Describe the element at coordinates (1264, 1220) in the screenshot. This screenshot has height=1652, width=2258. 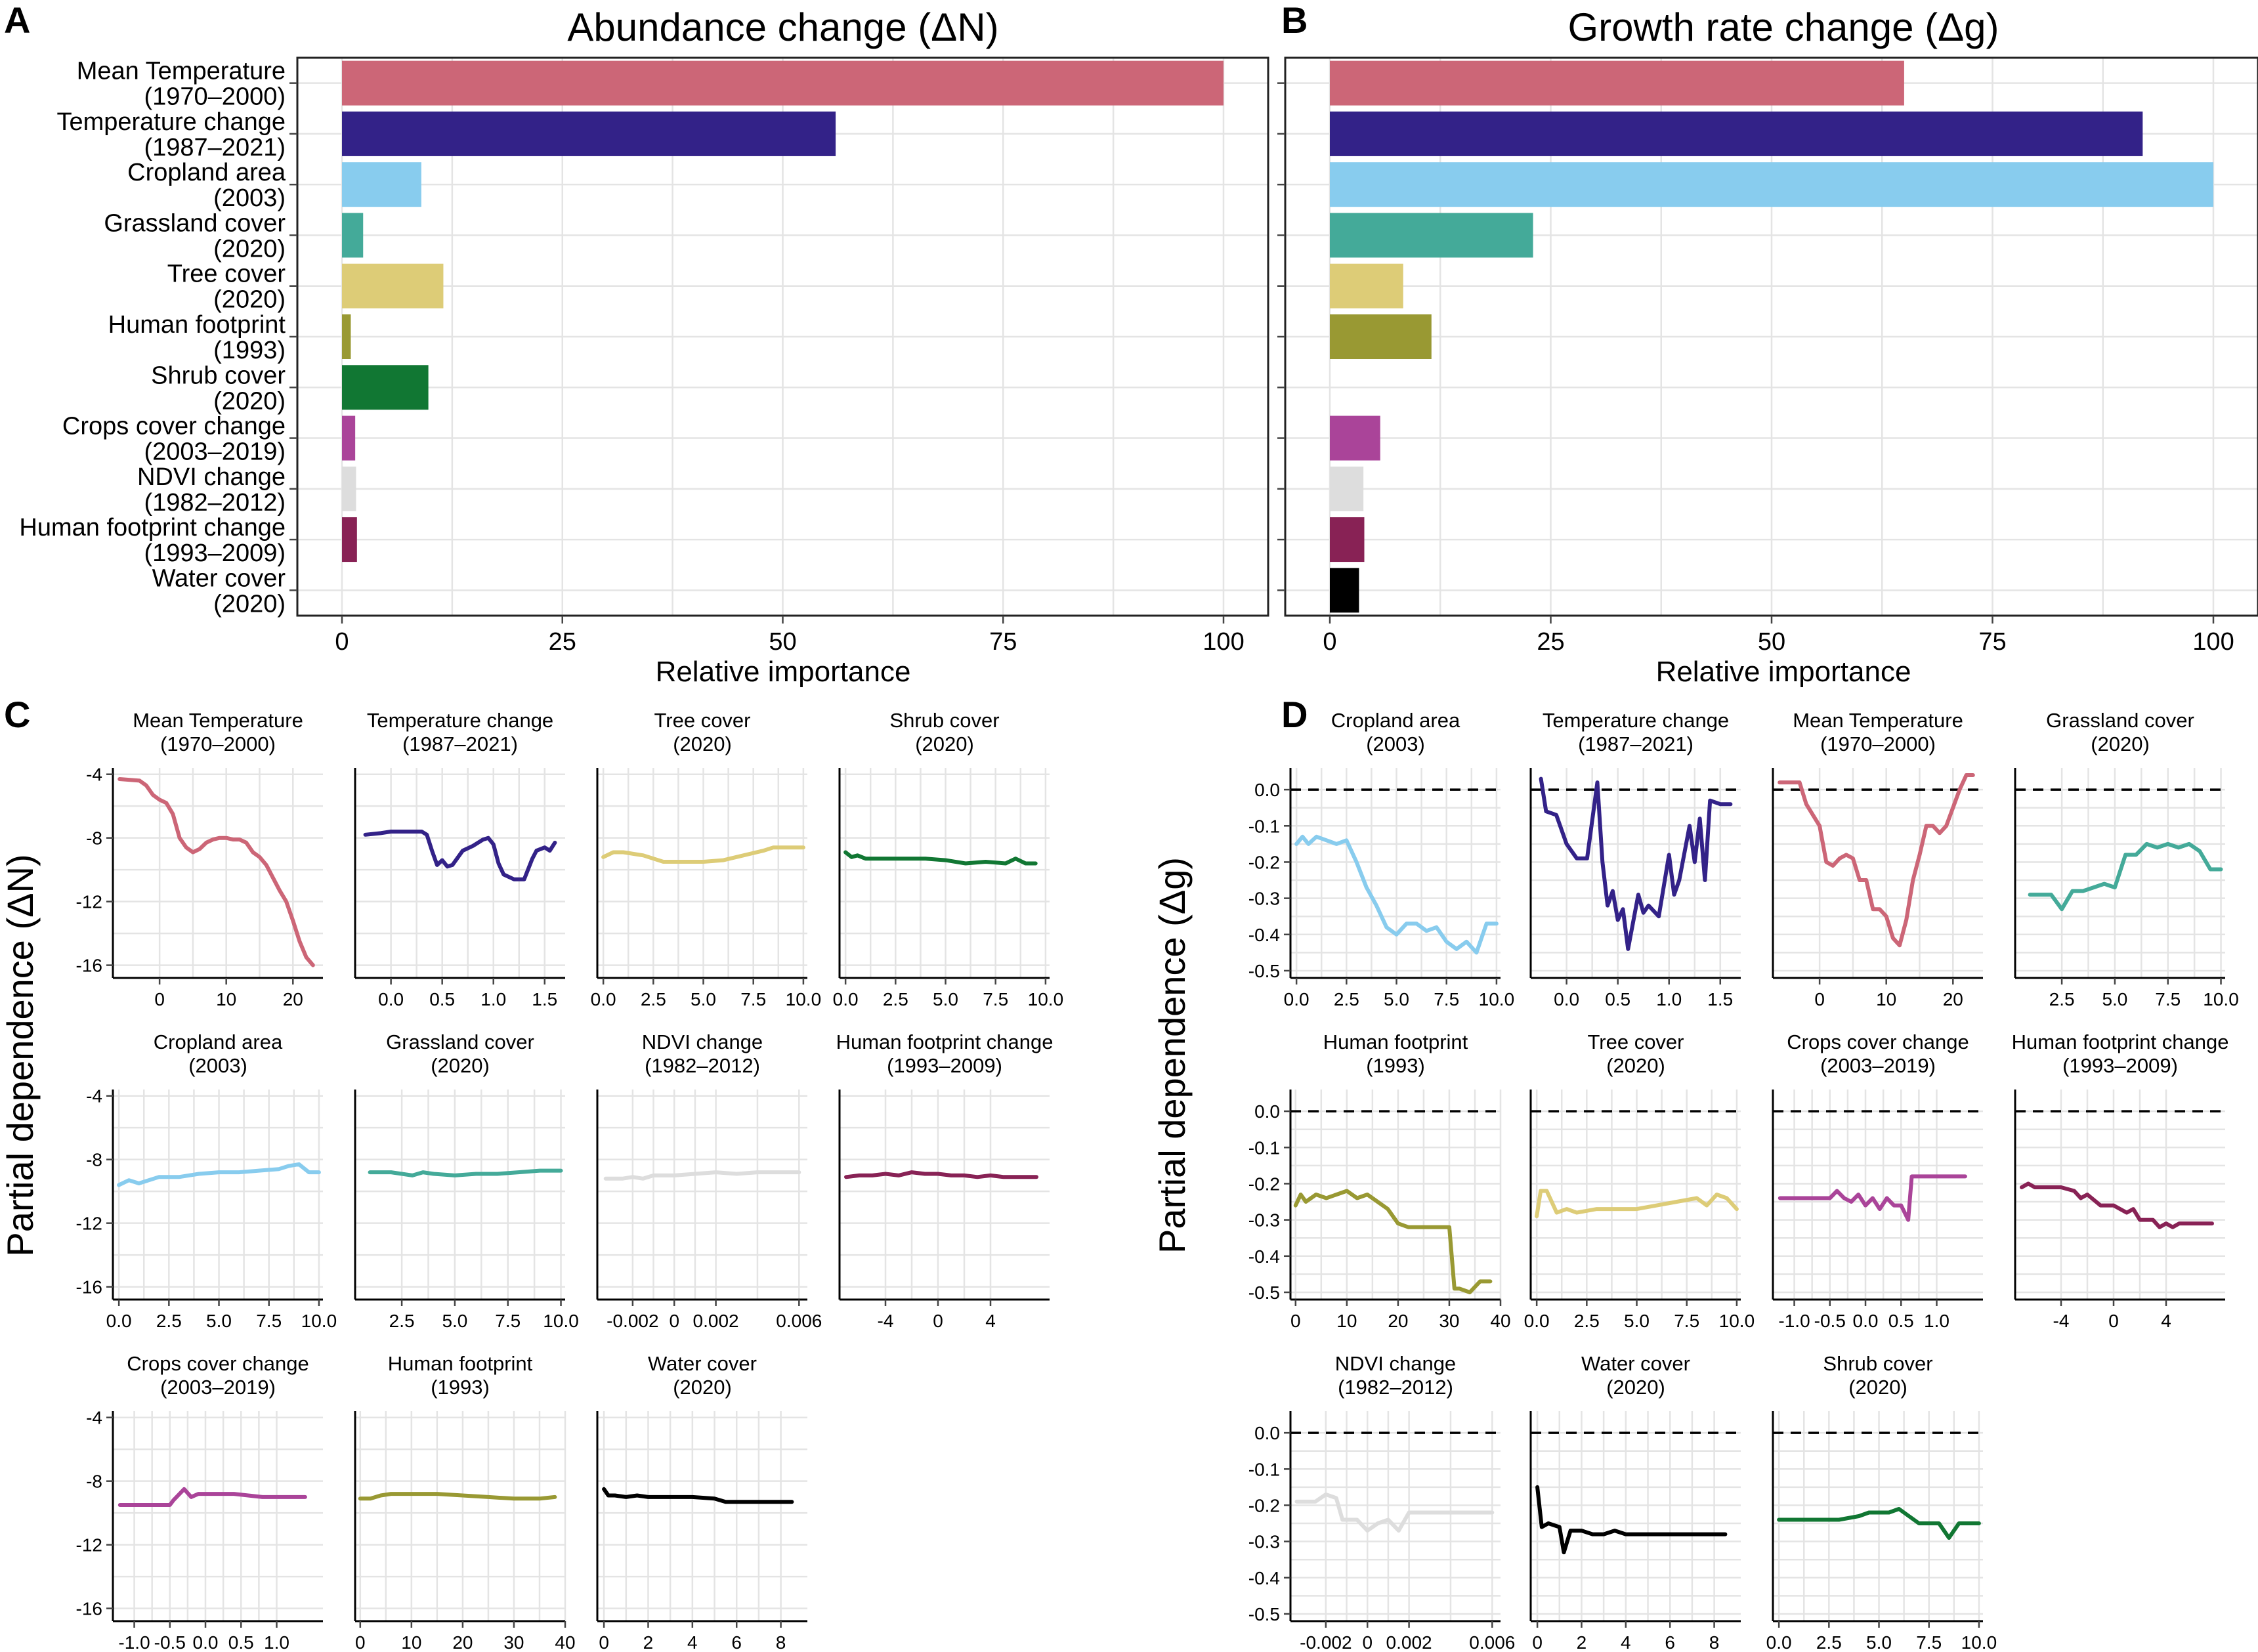
I see `y-tick-label: -0.3` at that location.